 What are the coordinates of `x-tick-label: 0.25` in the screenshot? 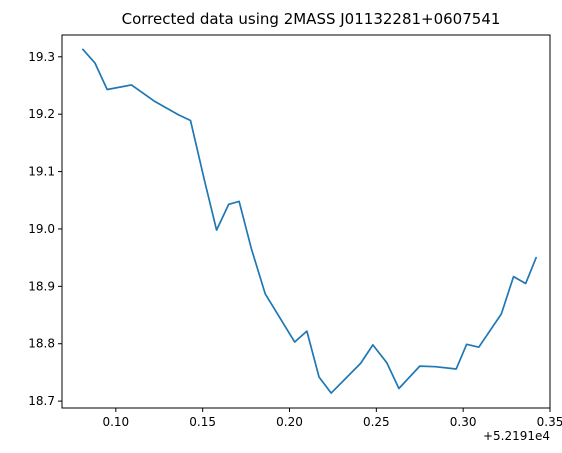 It's located at (376, 422).